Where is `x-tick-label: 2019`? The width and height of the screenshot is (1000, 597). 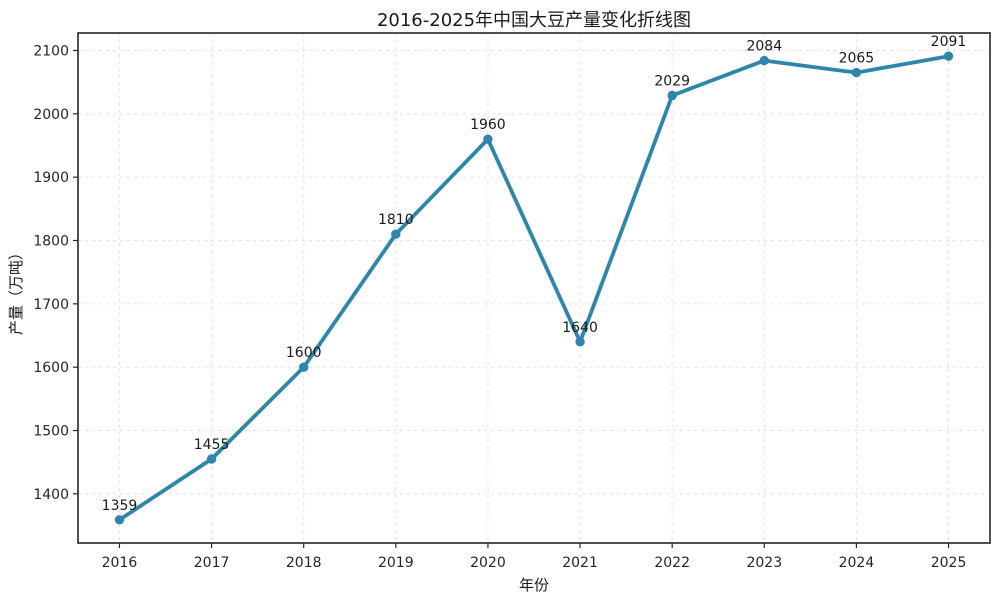 x-tick-label: 2019 is located at coordinates (396, 563).